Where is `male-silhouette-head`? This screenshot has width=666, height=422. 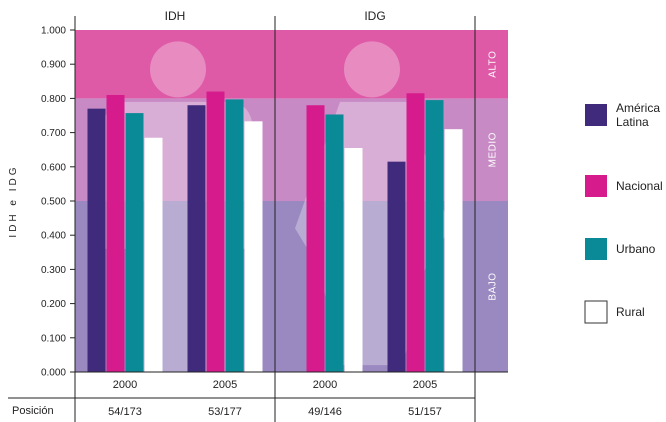
male-silhouette-head is located at coordinates (178, 69).